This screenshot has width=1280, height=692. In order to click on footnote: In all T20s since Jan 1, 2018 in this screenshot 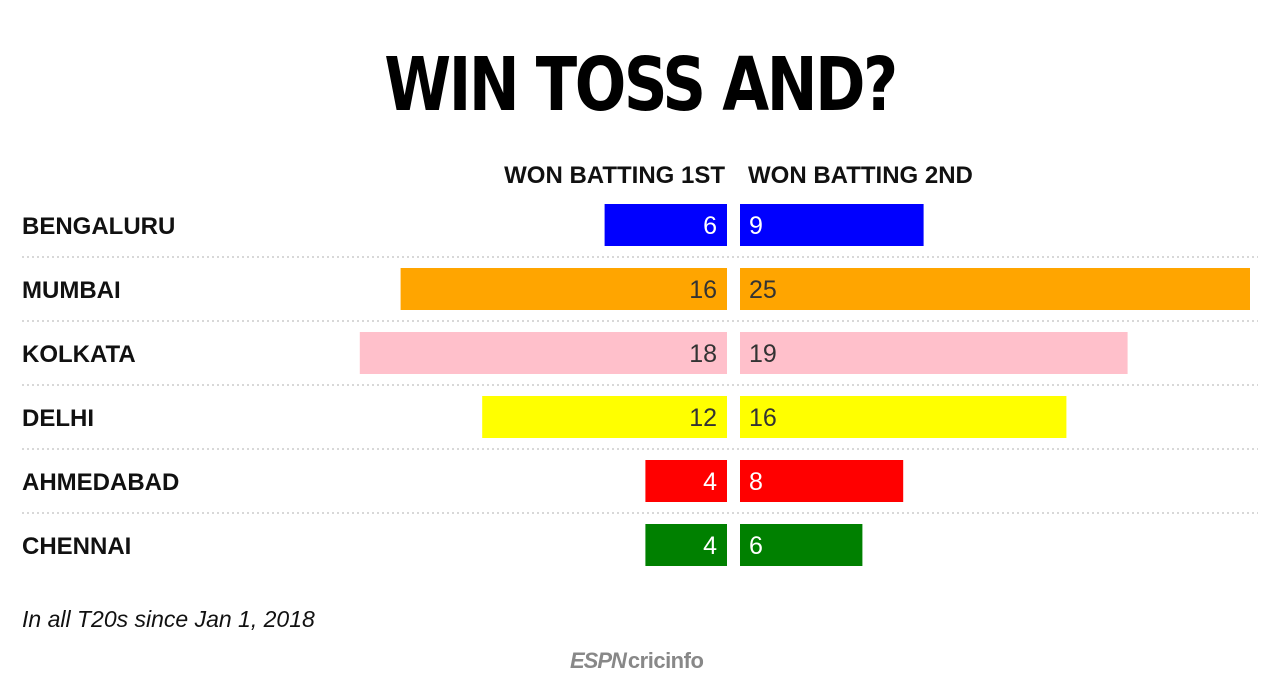, I will do `click(168, 619)`.